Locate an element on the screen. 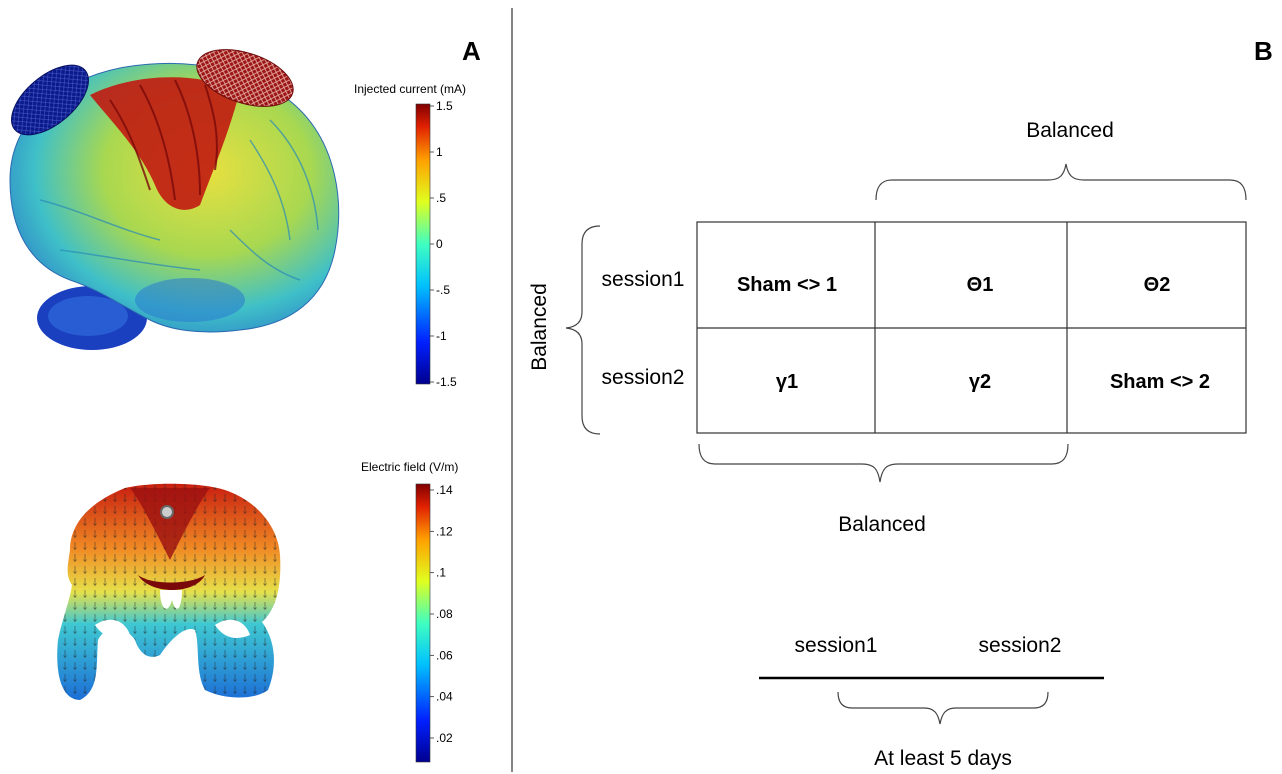  colorbar-bottom-tick-label: .14 is located at coordinates (444, 490).